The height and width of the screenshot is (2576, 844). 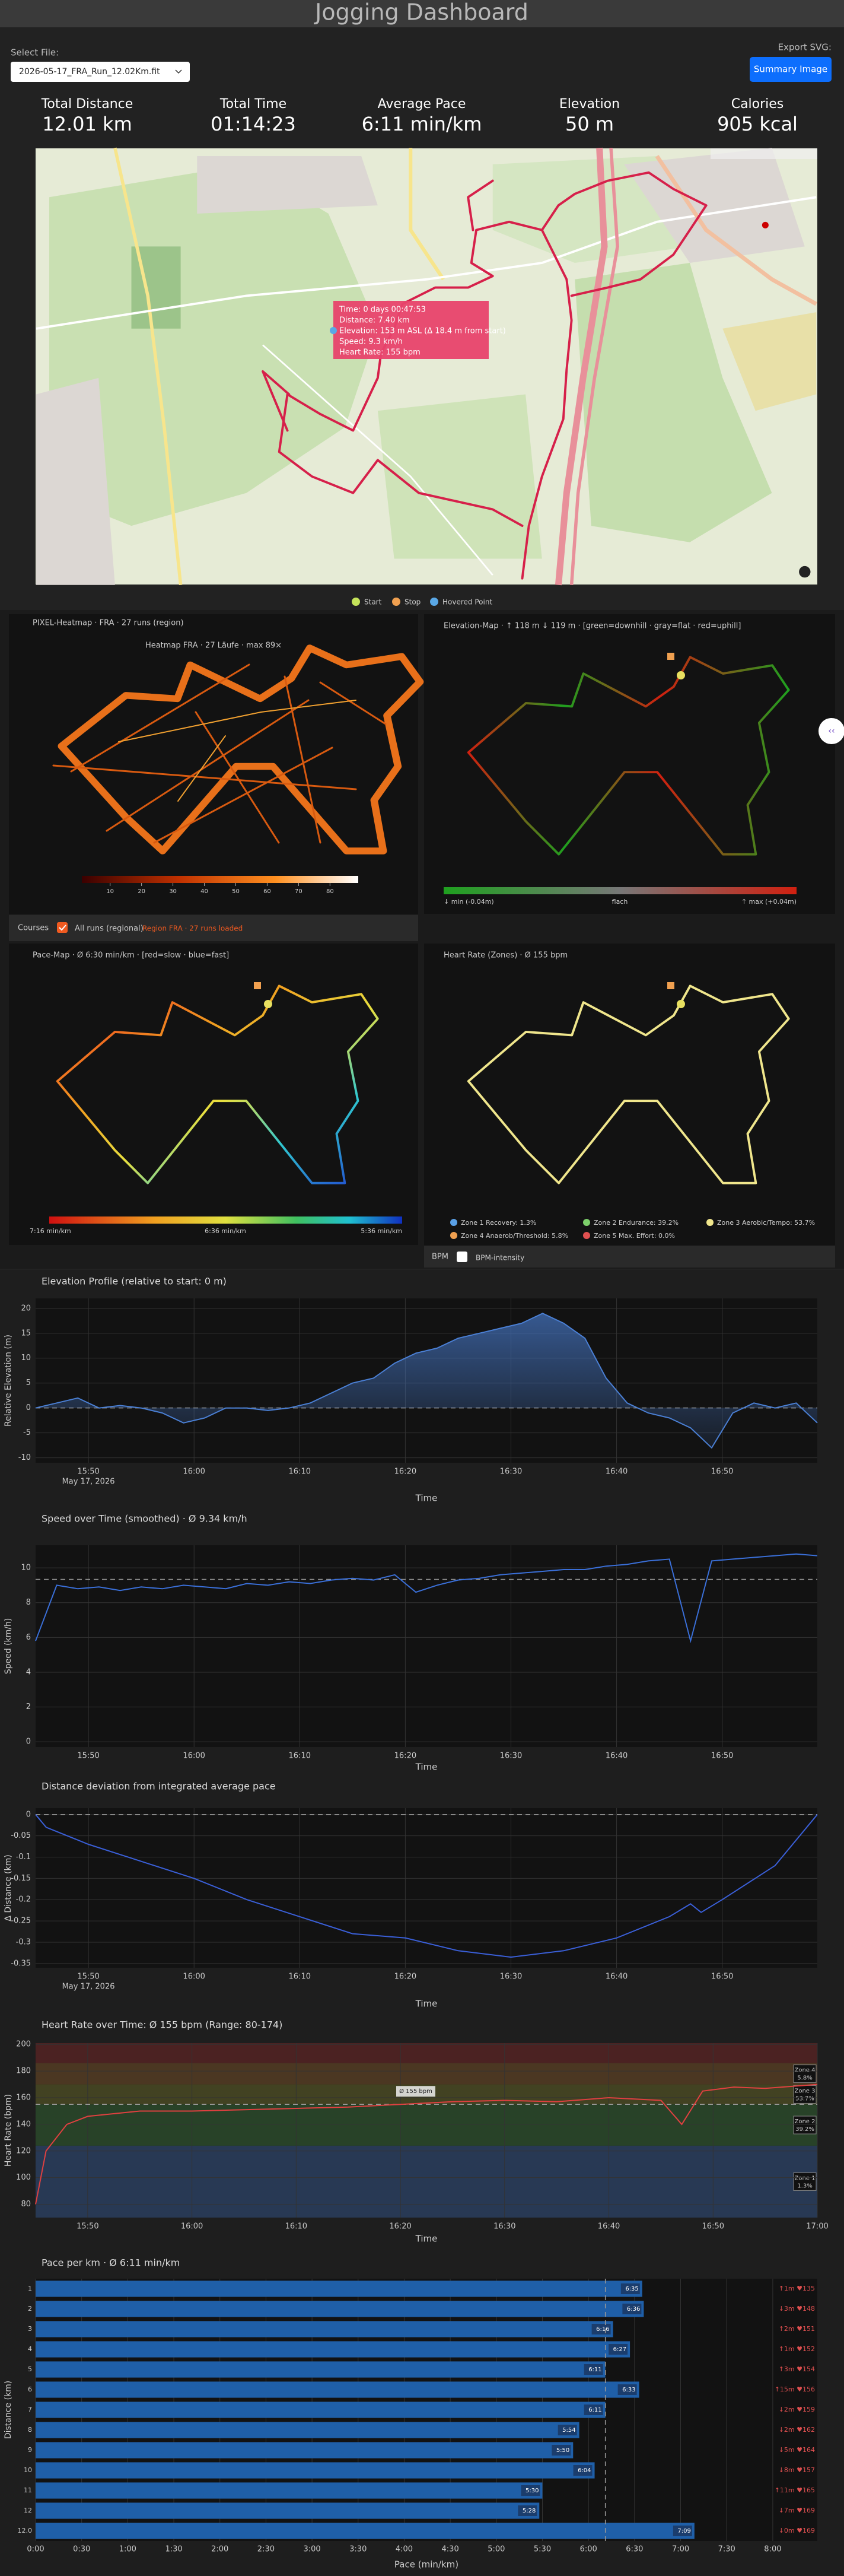 I want to click on x-tick-label: 1:30, so click(x=173, y=2549).